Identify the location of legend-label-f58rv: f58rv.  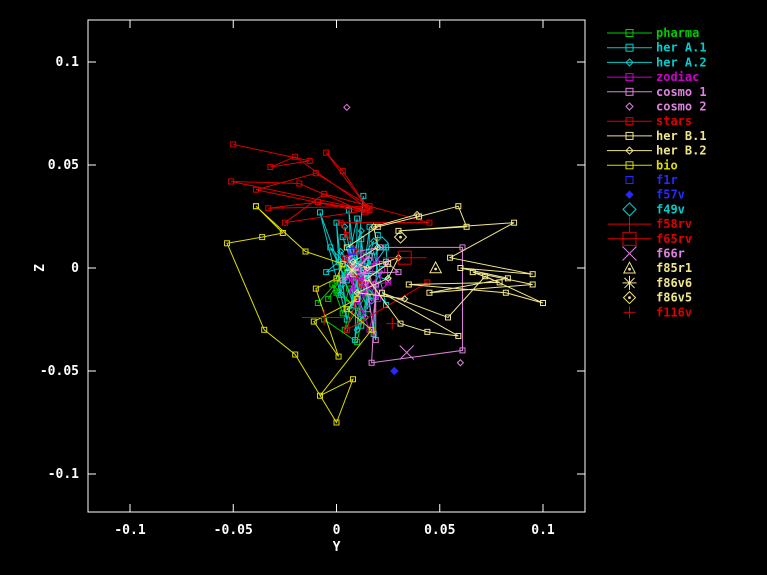
(674, 224).